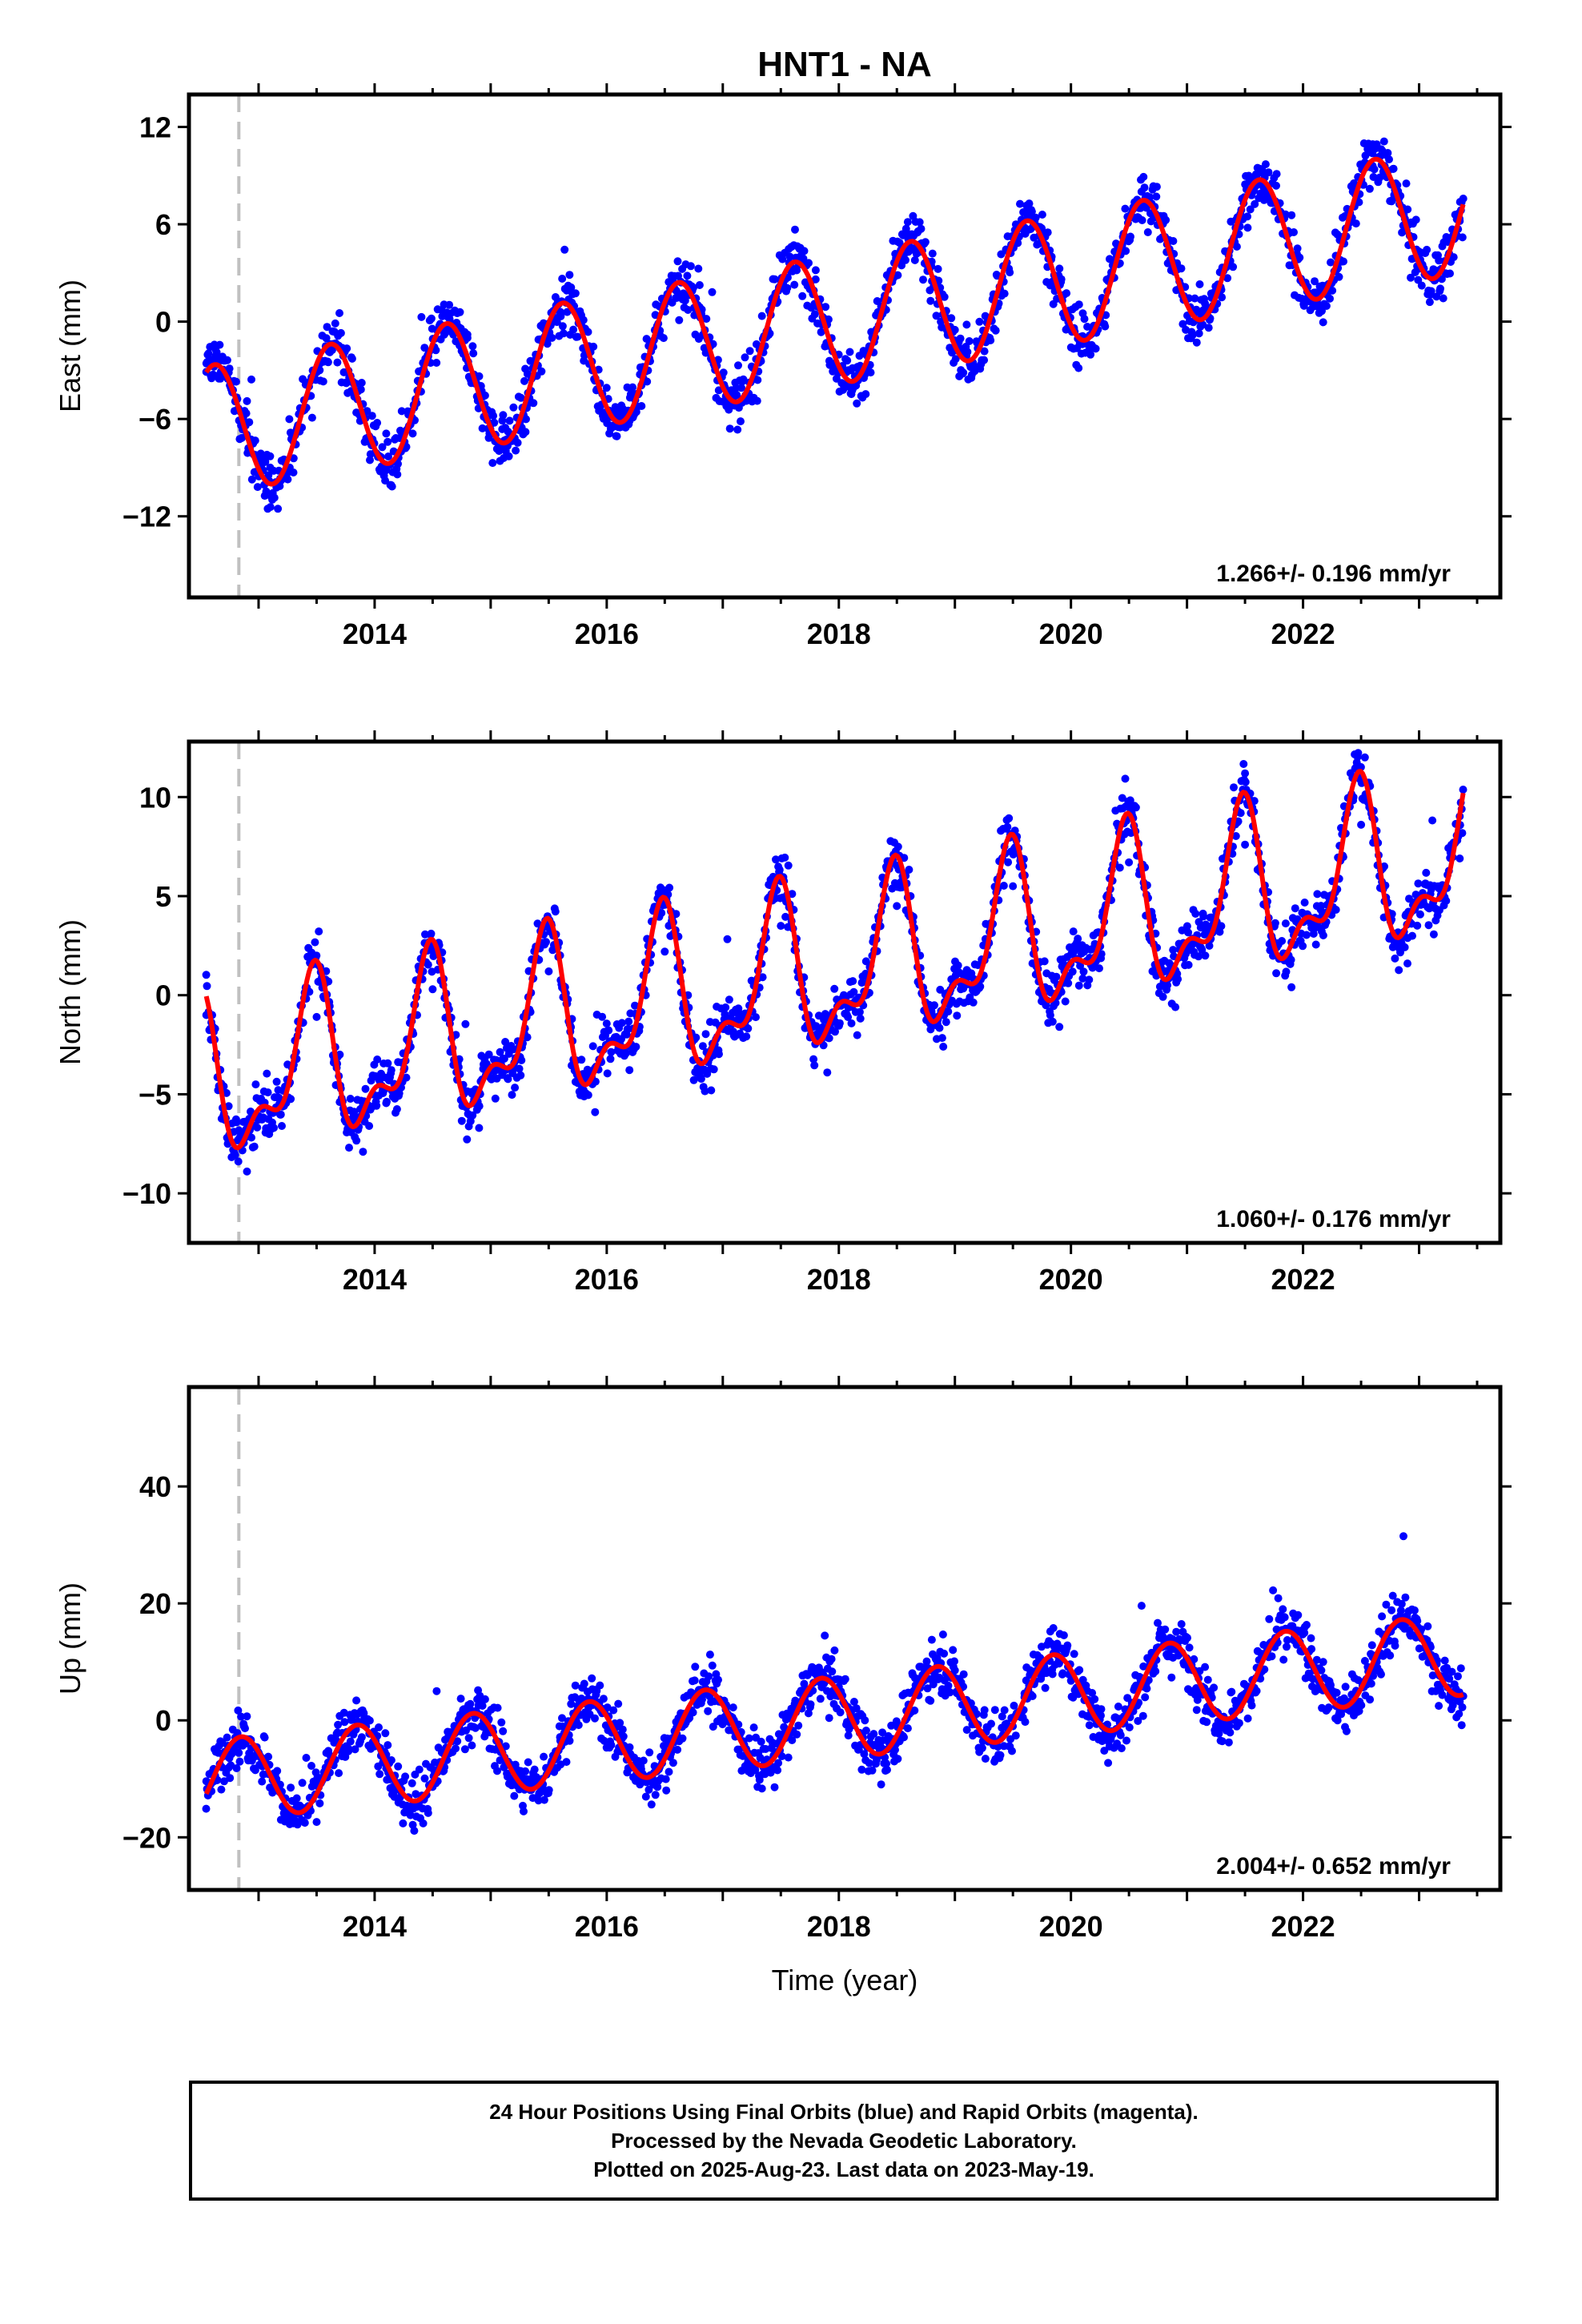 Image resolution: width=1582 pixels, height=2324 pixels. What do you see at coordinates (146, 517) in the screenshot?
I see `east-y-tick-label: −12` at bounding box center [146, 517].